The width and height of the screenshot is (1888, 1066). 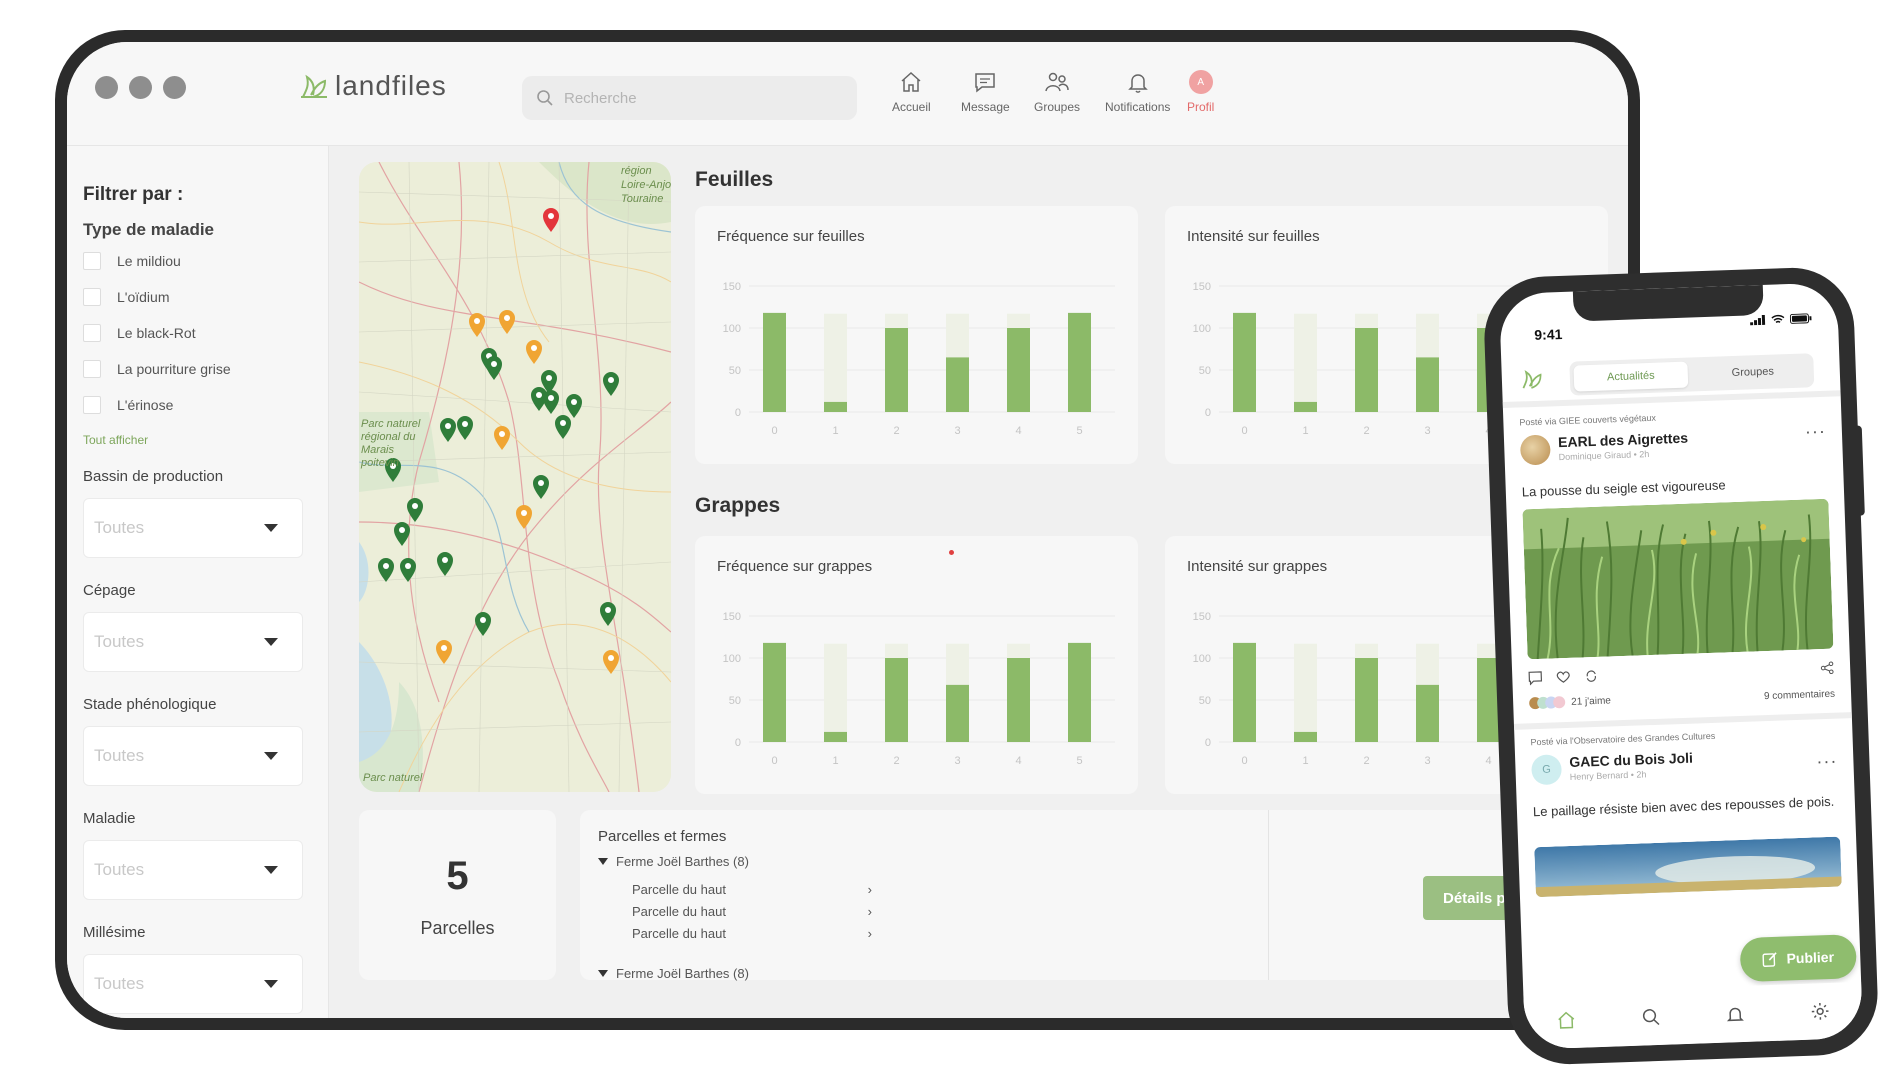 What do you see at coordinates (1531, 379) in the screenshot?
I see `leaf-logo-icon` at bounding box center [1531, 379].